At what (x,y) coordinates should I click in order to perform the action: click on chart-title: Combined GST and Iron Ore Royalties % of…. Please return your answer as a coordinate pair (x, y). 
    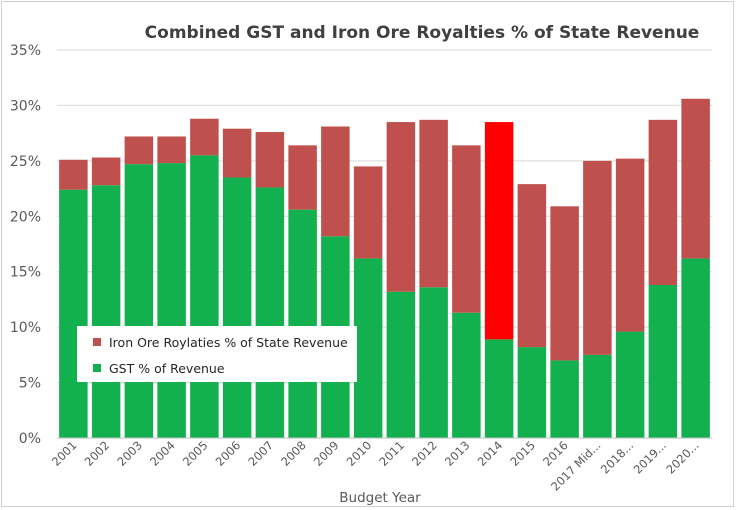
    Looking at the image, I should click on (422, 33).